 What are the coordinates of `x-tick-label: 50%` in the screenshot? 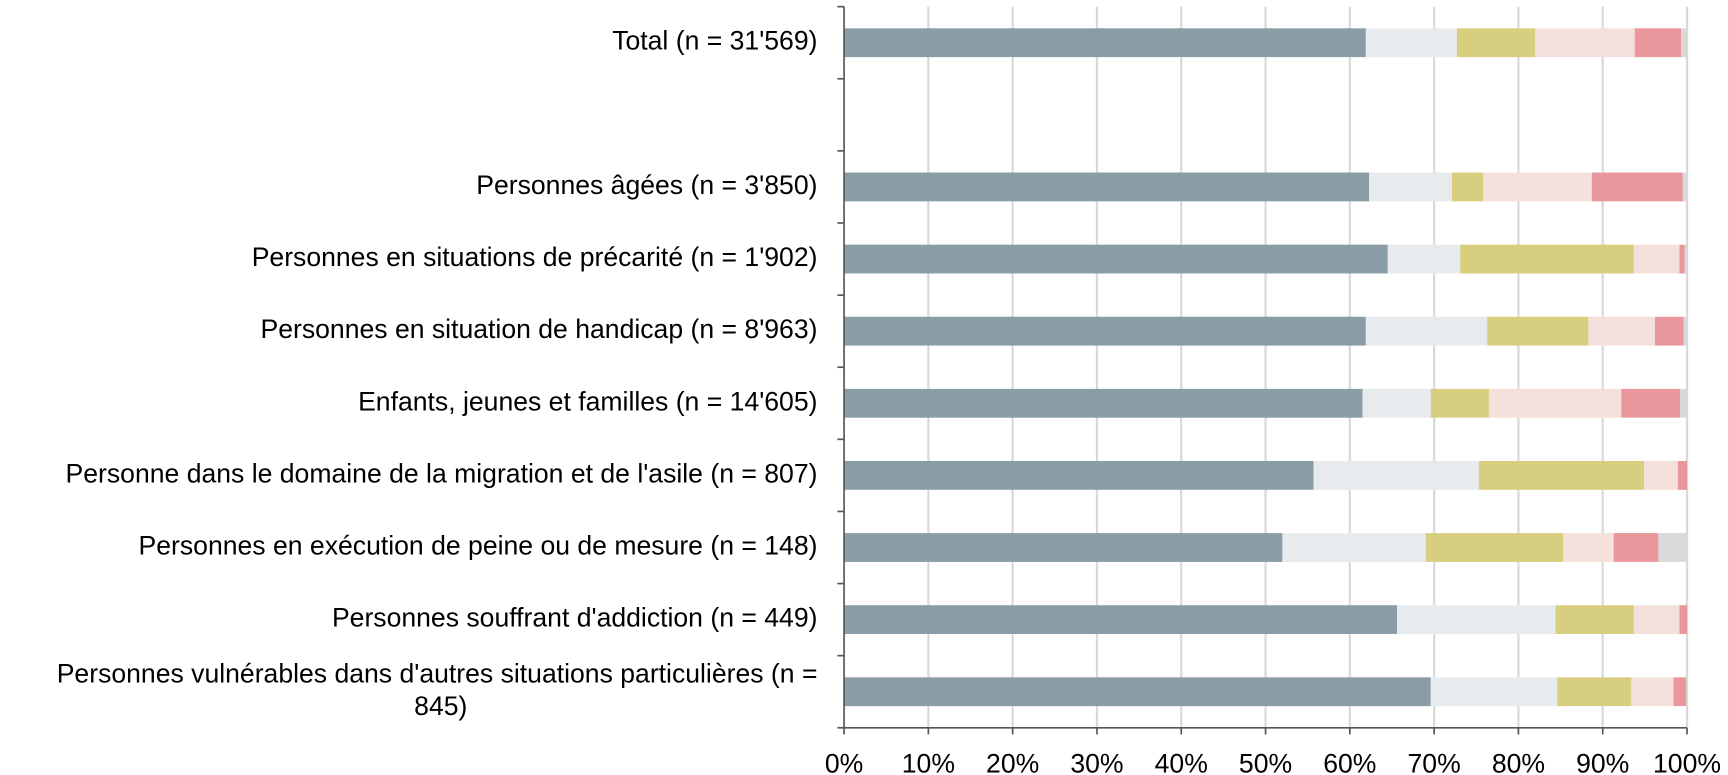 It's located at (1265, 761).